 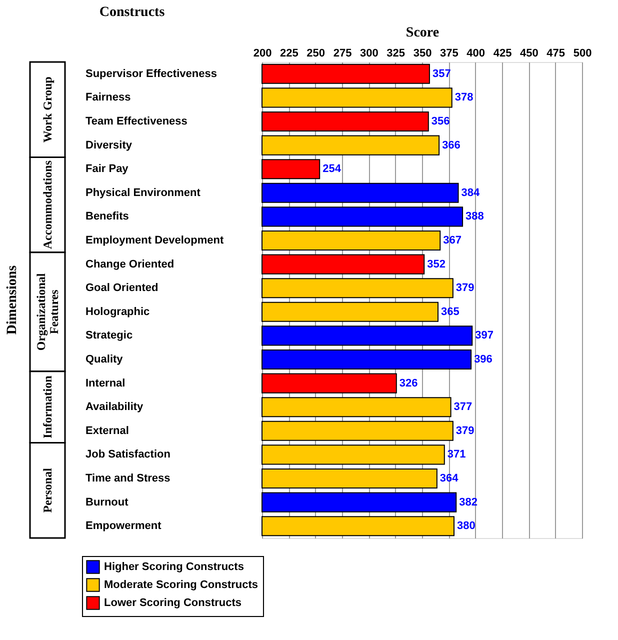 I want to click on legend-label: Moderate Scoring Constructs, so click(x=181, y=585).